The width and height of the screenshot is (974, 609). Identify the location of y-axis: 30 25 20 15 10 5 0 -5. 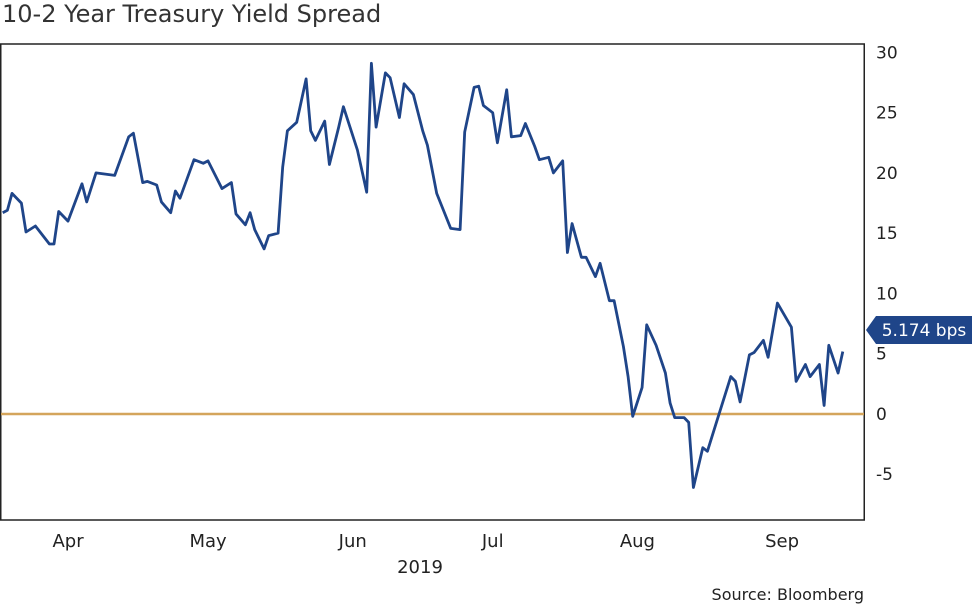
(887, 264).